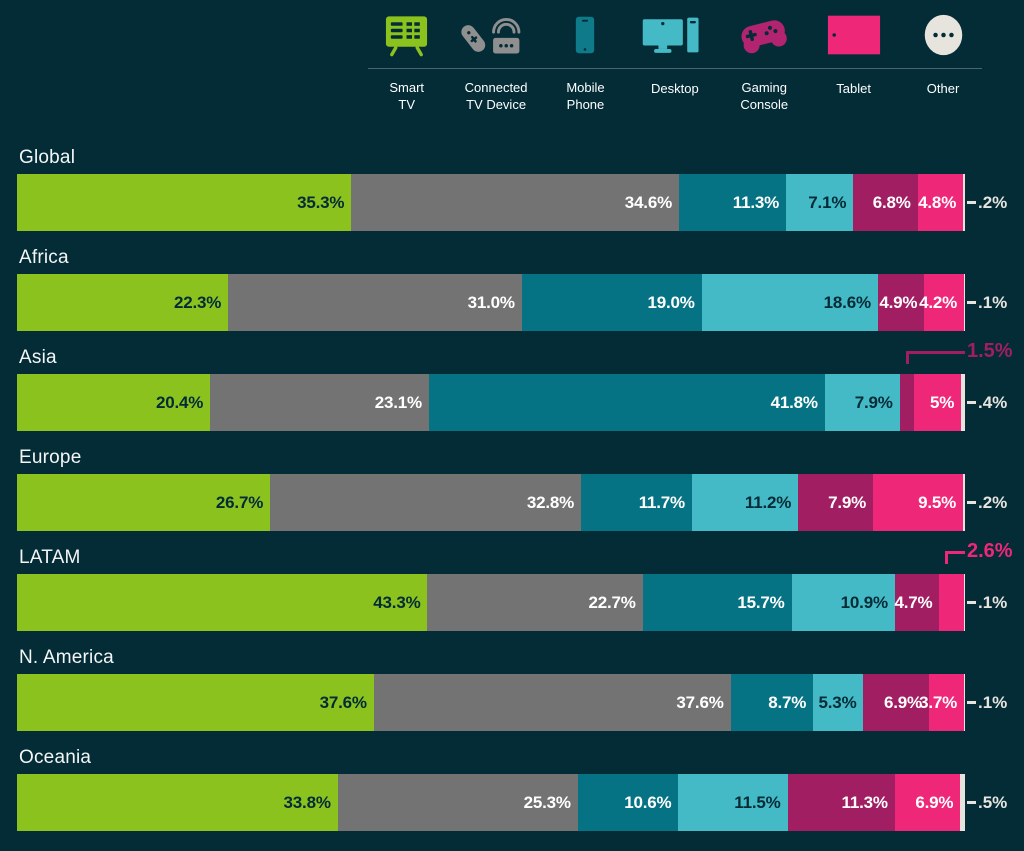 Image resolution: width=1024 pixels, height=851 pixels. I want to click on mobile-phone-icon, so click(585, 35).